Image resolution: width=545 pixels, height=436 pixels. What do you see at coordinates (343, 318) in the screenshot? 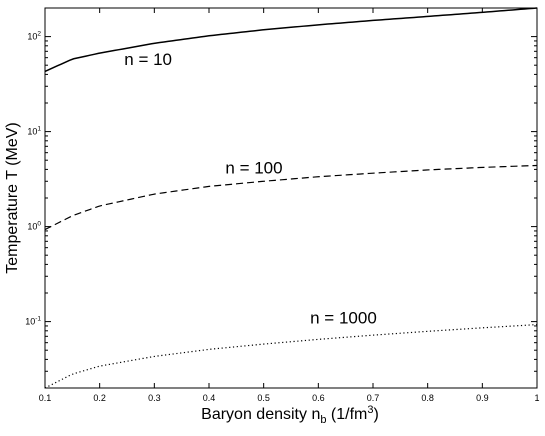
I see `series-annotation: n = 1000` at bounding box center [343, 318].